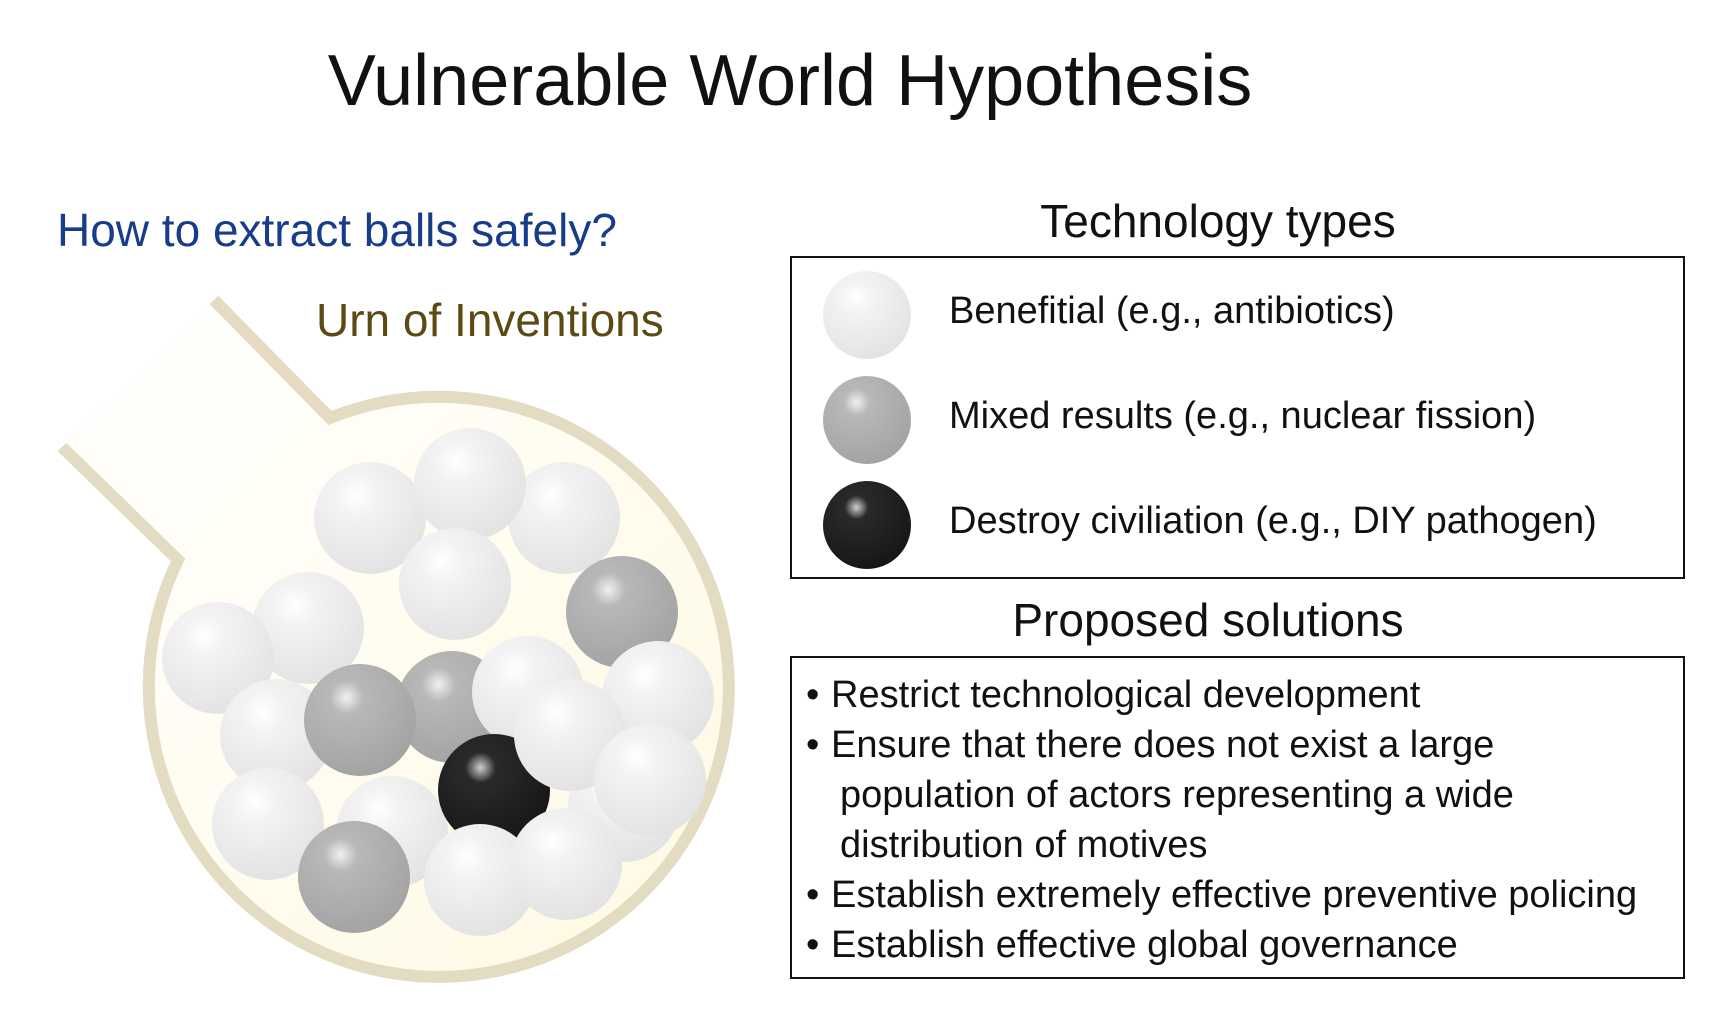 This screenshot has width=1735, height=1034. I want to click on solution-item: • Restrict technological development, so click(1113, 695).